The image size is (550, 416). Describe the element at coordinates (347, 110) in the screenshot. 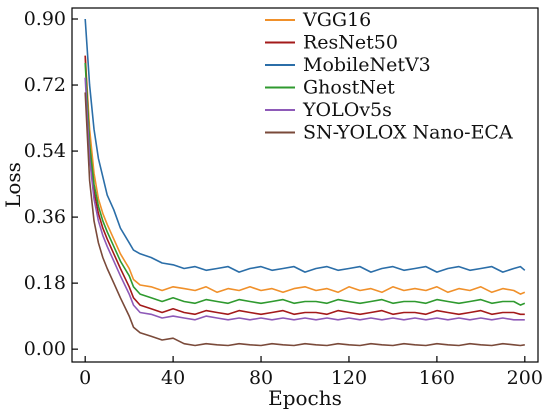

I see `legend-label-yolov5s: YOLOv5s` at that location.